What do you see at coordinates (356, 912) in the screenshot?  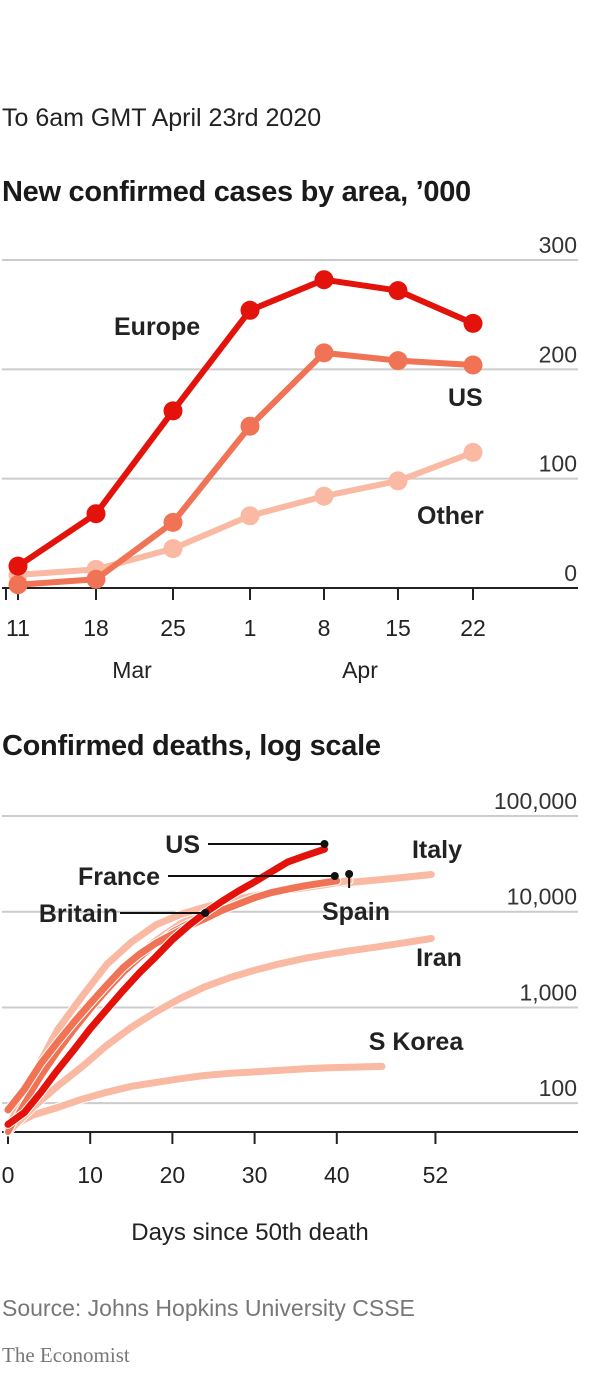 I see `series-label: Spain` at bounding box center [356, 912].